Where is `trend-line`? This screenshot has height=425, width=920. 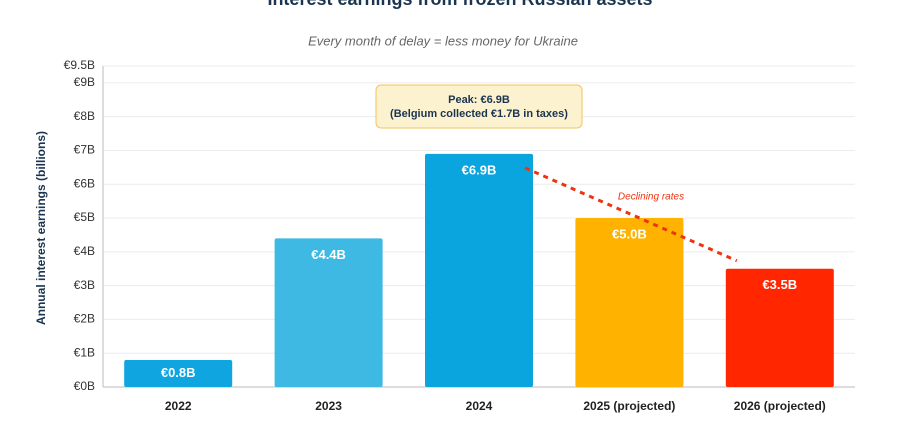
trend-line is located at coordinates (631, 214).